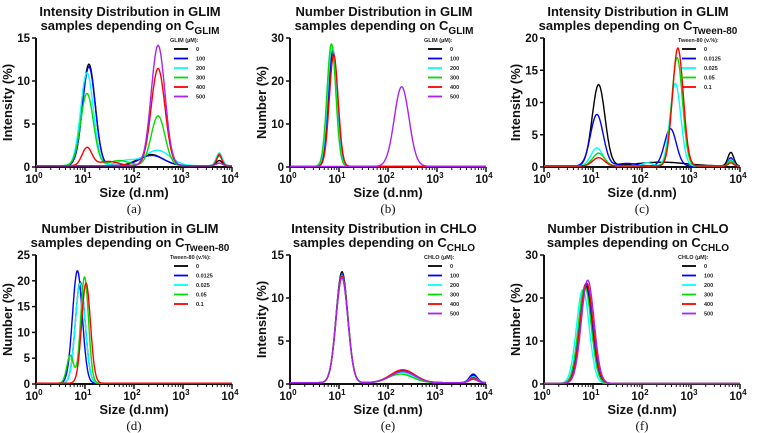  I want to click on series-line-0.05, so click(642, 111).